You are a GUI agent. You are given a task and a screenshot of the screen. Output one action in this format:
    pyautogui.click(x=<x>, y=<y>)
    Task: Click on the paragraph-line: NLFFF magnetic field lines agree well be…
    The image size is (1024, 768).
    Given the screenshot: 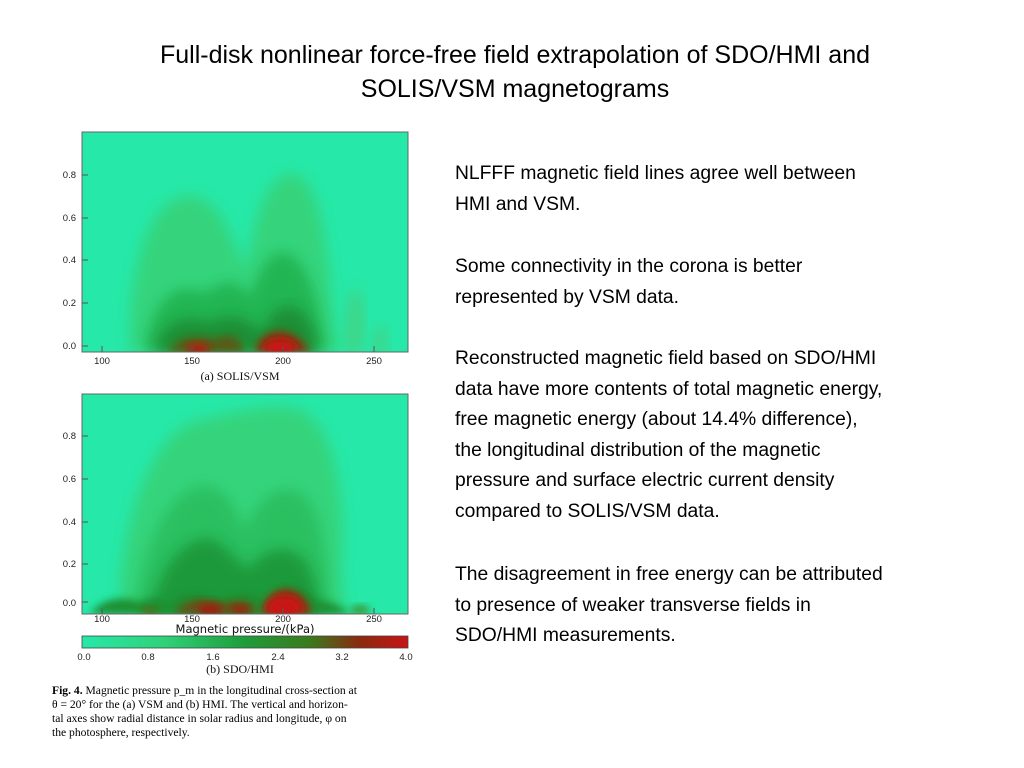 What is the action you would take?
    pyautogui.click(x=655, y=173)
    